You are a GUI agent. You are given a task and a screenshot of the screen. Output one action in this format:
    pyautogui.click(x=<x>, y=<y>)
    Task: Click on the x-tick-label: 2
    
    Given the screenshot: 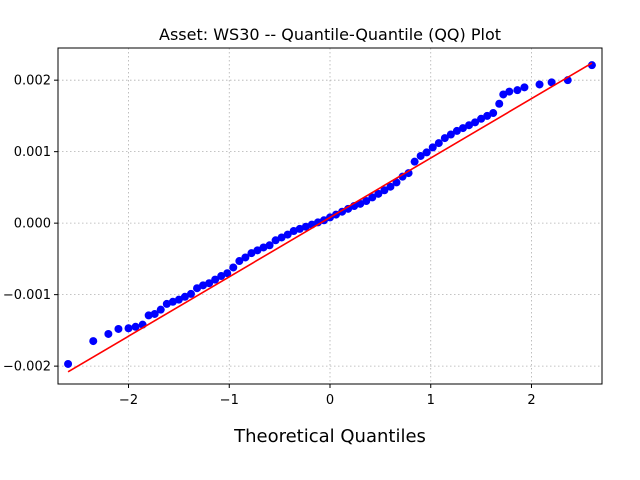 What is the action you would take?
    pyautogui.click(x=531, y=400)
    